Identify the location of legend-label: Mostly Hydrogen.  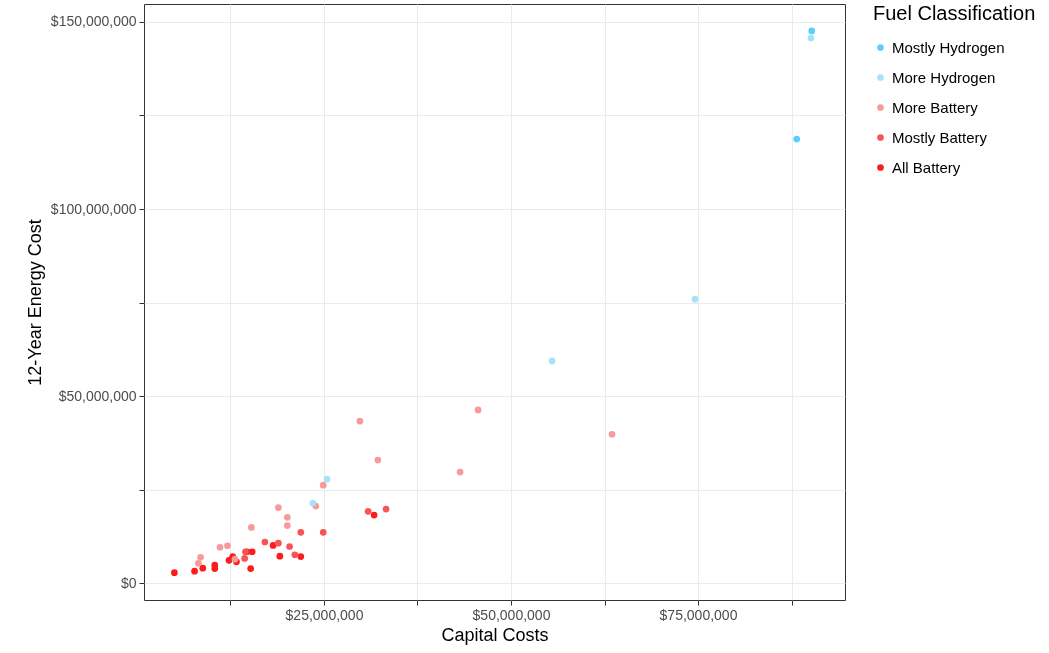
(948, 47).